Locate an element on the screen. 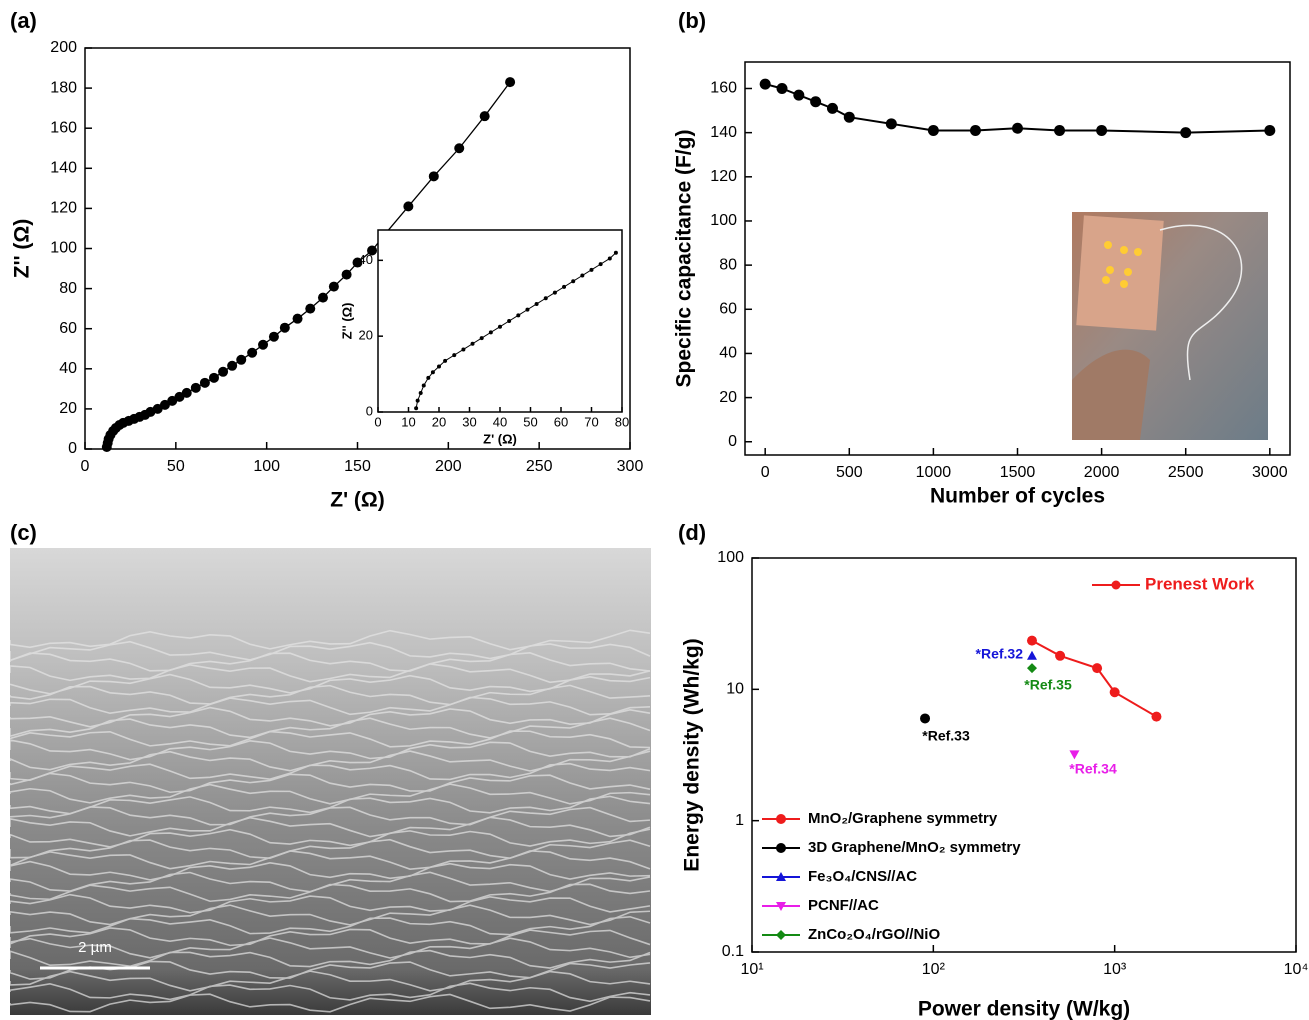 The height and width of the screenshot is (1020, 1309). y-axis-title: Z'' (Ω) is located at coordinates (22, 248).